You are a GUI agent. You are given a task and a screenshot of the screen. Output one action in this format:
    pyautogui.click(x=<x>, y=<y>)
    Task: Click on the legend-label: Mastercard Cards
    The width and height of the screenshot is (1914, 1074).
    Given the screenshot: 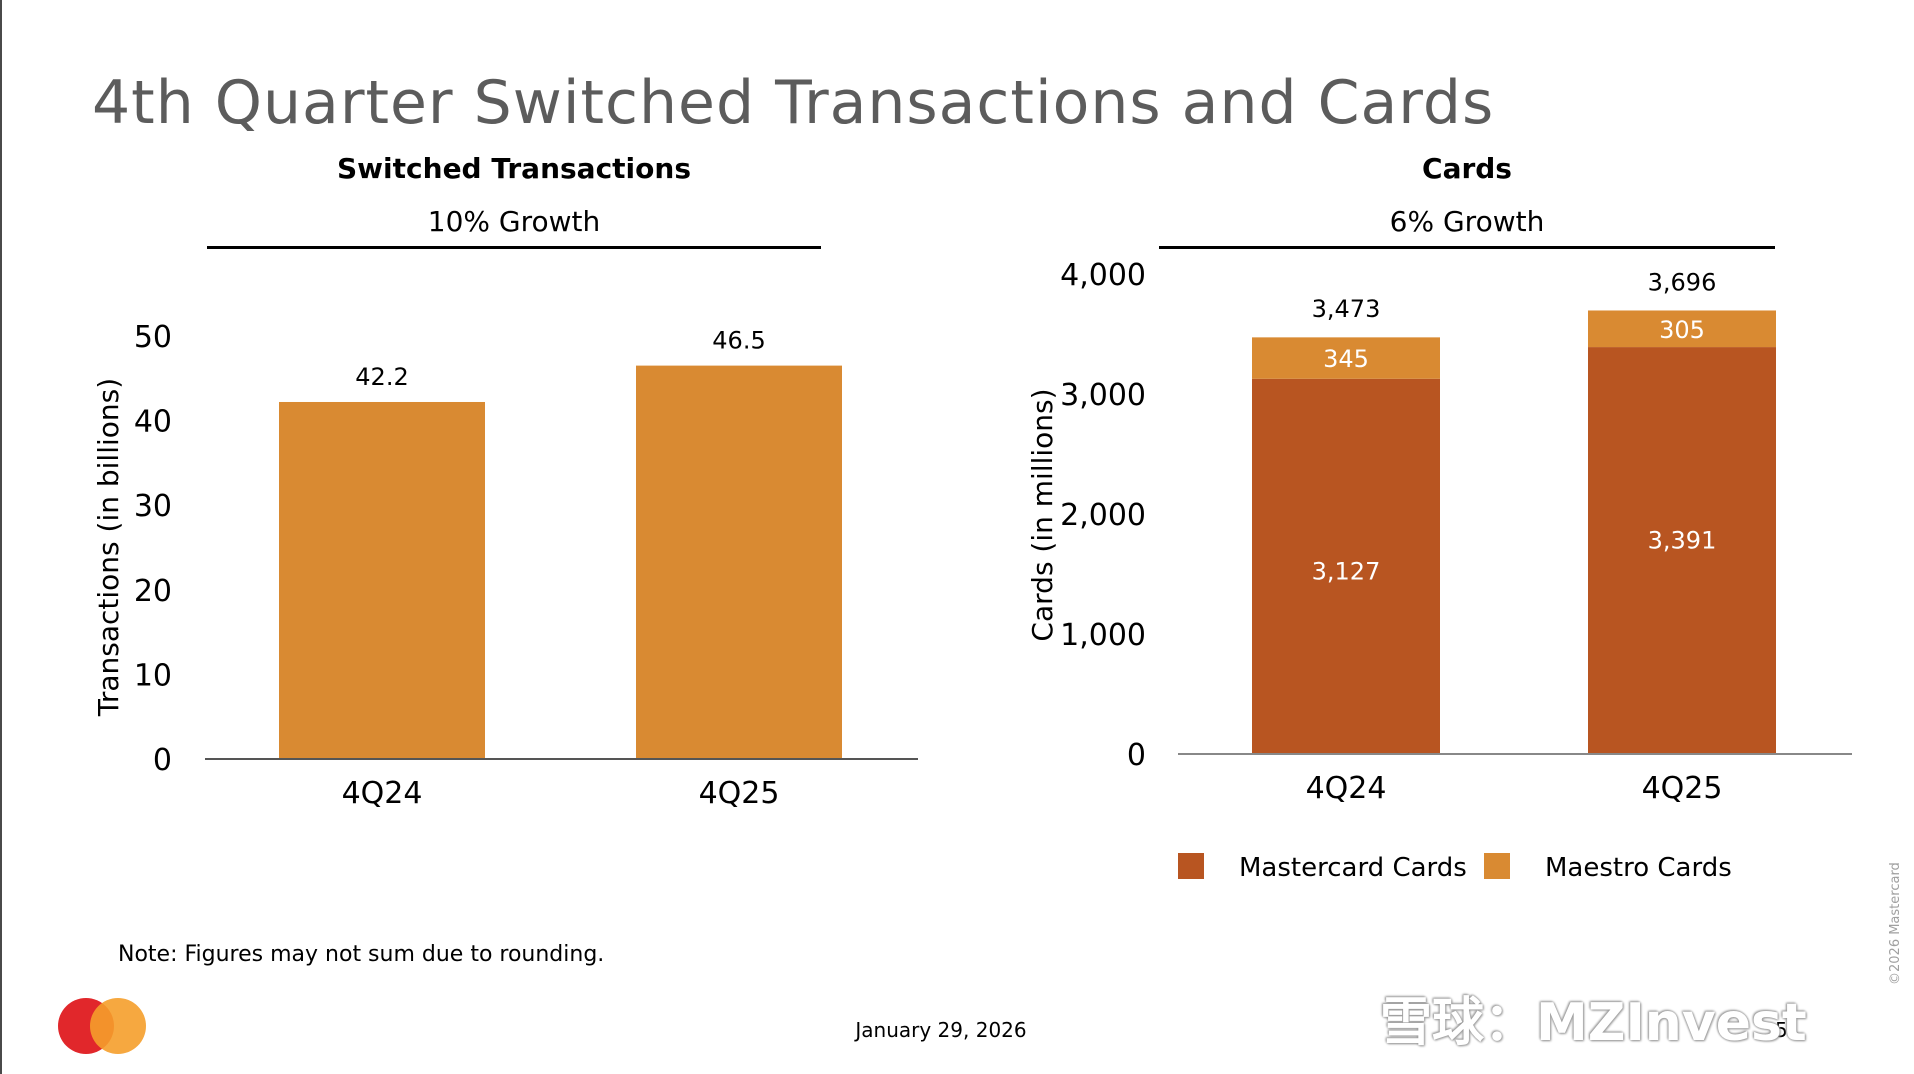 What is the action you would take?
    pyautogui.click(x=1353, y=868)
    